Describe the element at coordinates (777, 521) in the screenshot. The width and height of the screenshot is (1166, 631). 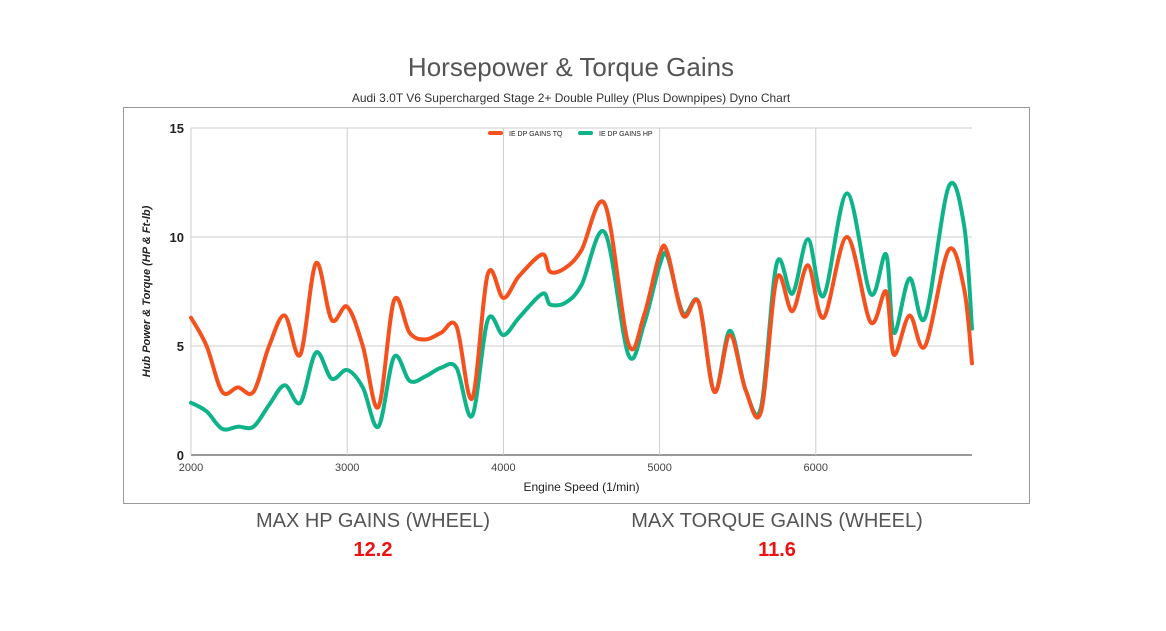
I see `max-torque-label: MAX TORQUE GAINS (WHEEL)` at that location.